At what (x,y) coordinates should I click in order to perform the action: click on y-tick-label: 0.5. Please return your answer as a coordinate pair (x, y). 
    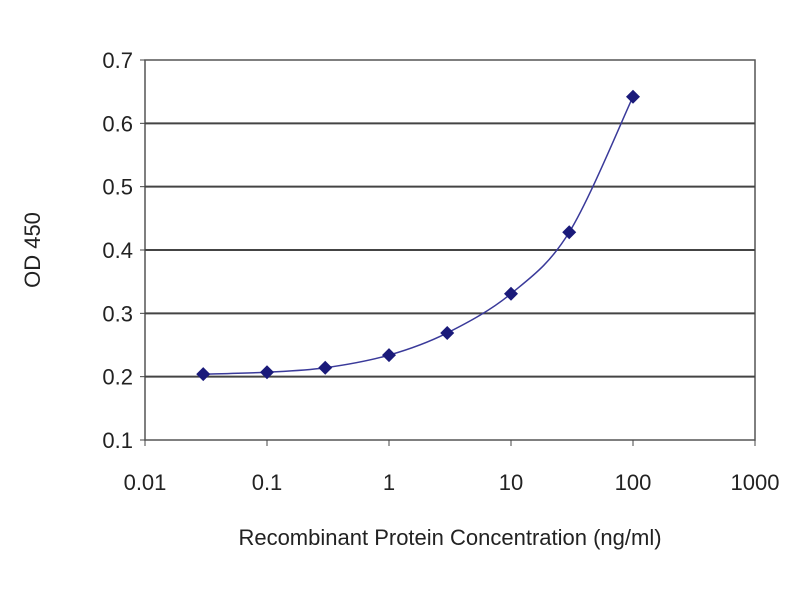
    Looking at the image, I should click on (117, 187).